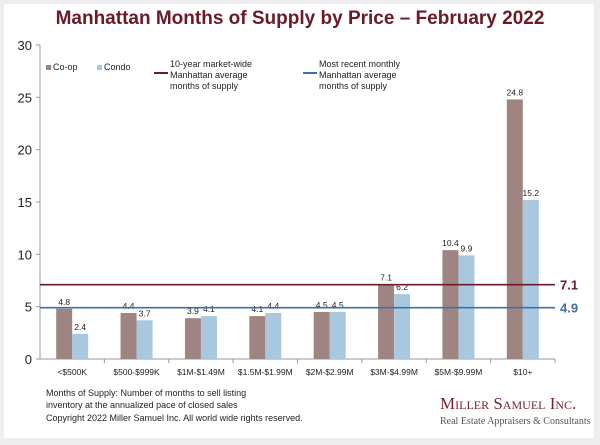  Describe the element at coordinates (25, 254) in the screenshot. I see `y-tick-label: 10` at that location.